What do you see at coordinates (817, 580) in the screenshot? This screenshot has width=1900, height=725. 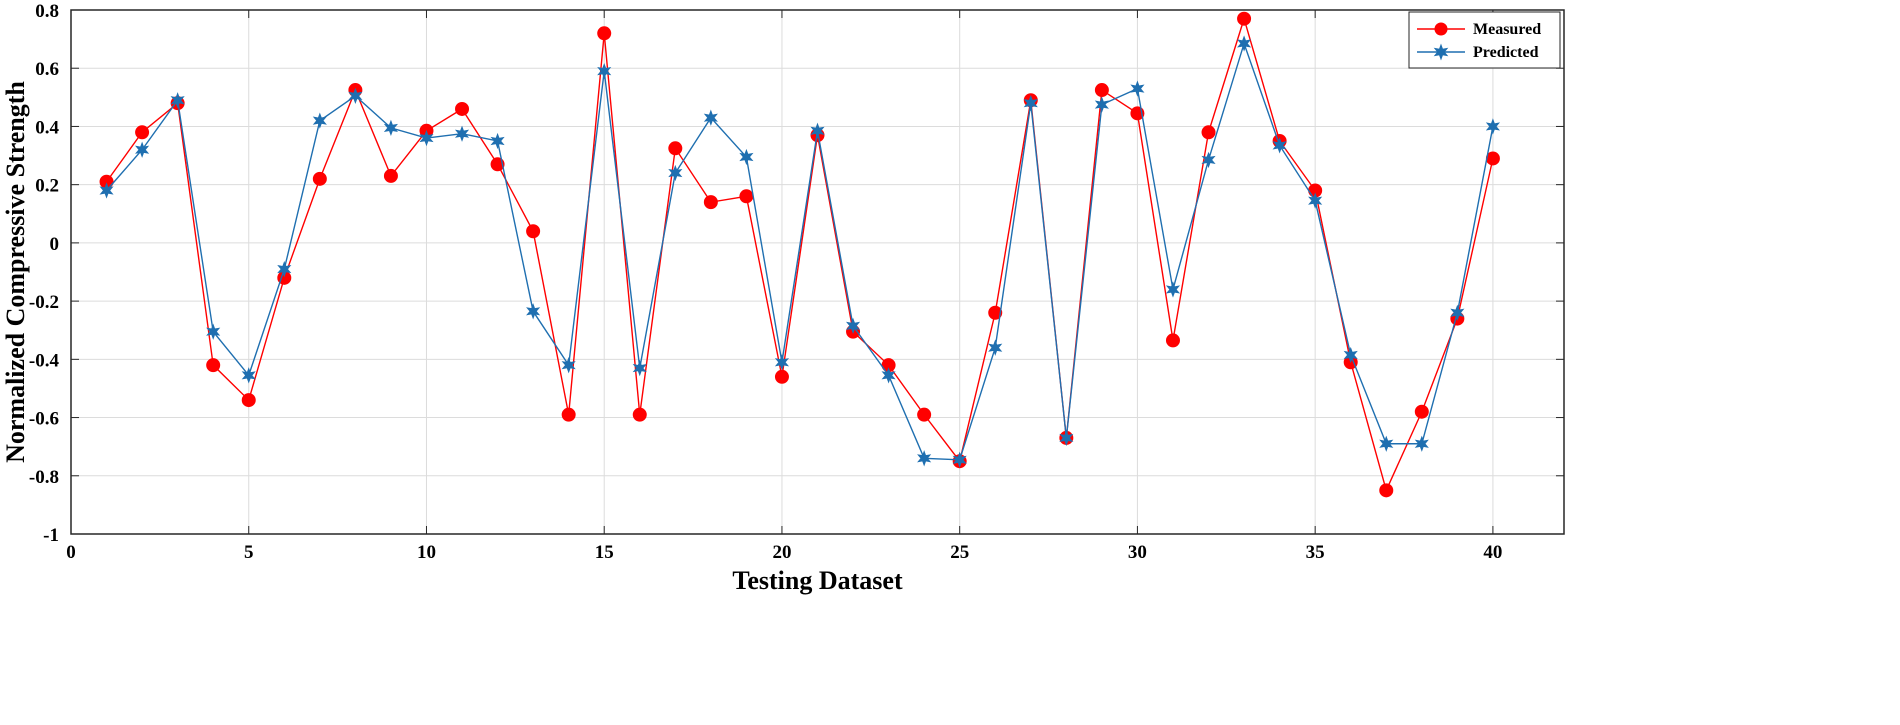 I see `x-axis-title: Testing Dataset` at bounding box center [817, 580].